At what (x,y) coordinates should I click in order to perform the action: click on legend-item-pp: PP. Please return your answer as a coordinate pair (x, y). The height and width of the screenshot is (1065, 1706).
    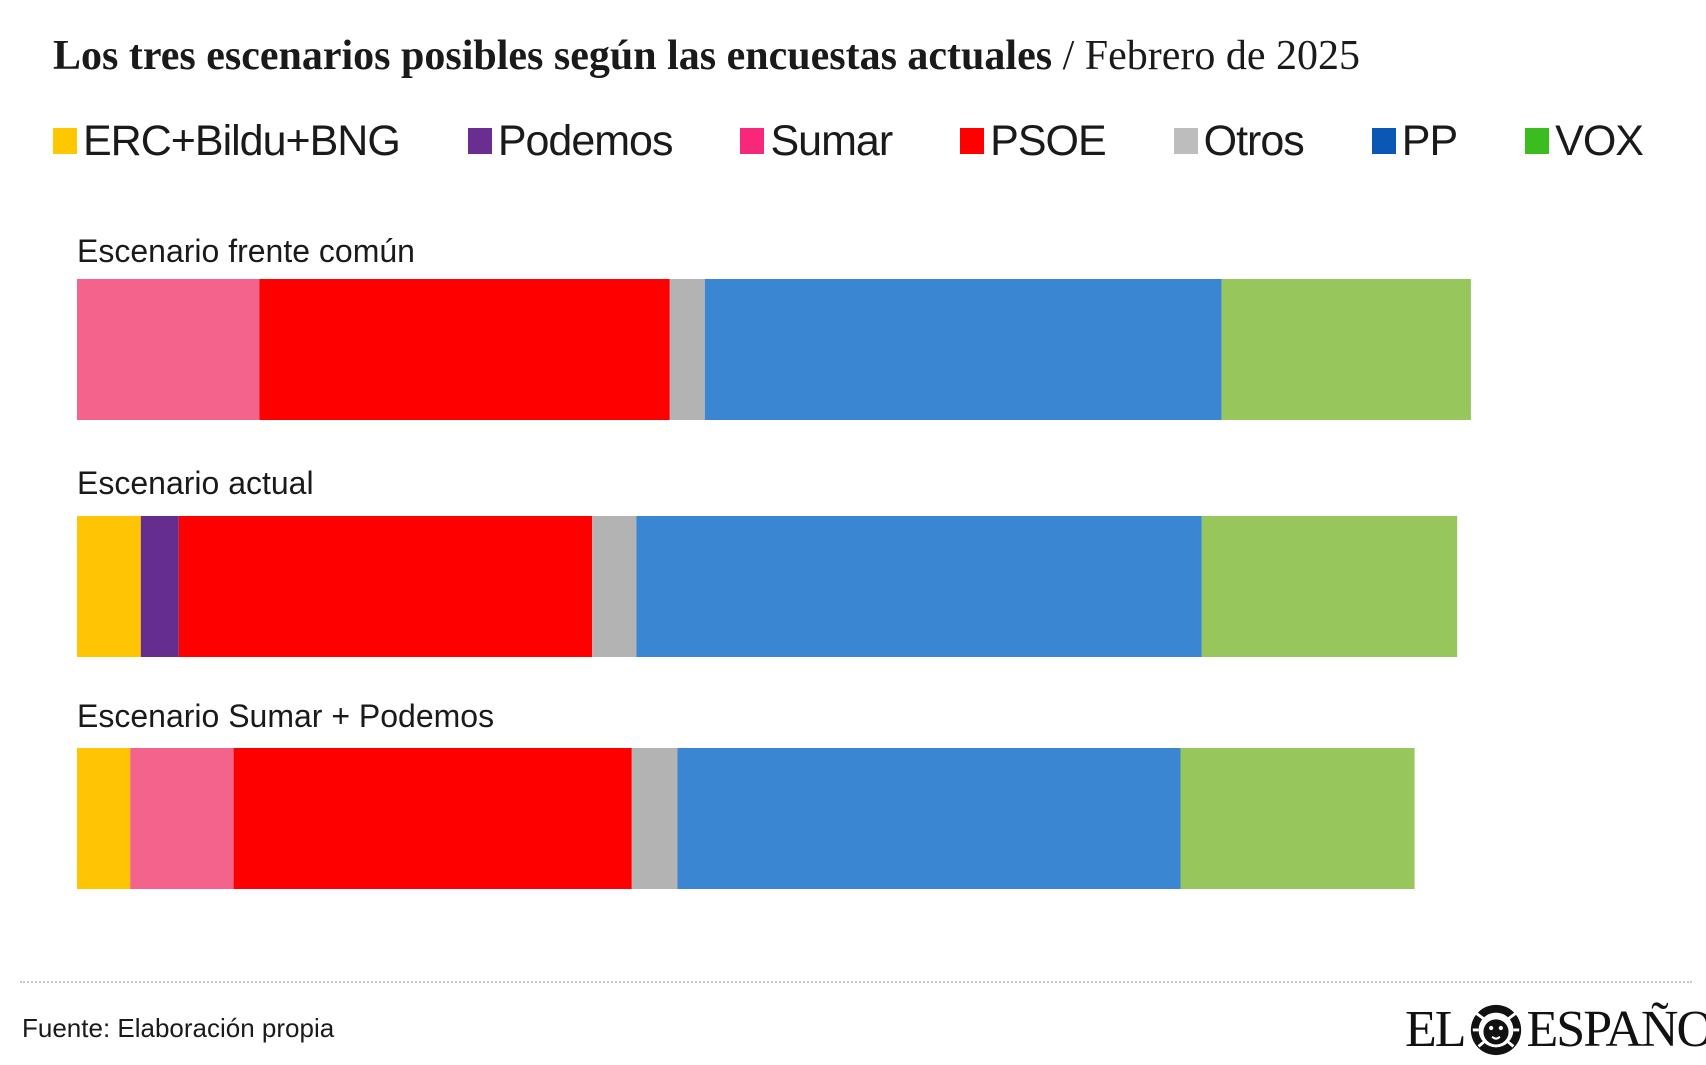
    Looking at the image, I should click on (1414, 141).